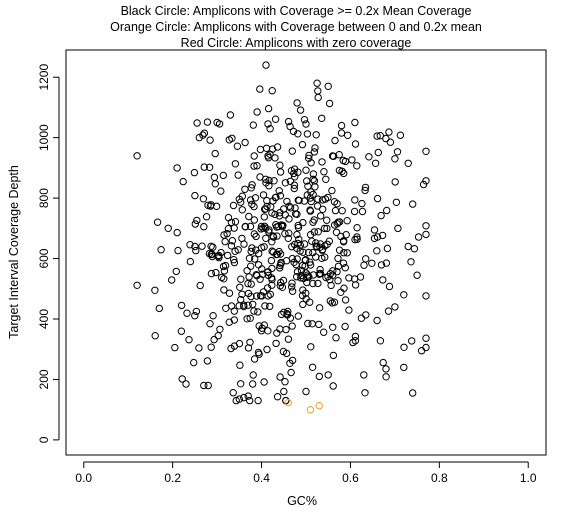 This screenshot has height=513, width=566. I want to click on y-axis: 0 200 400 600 800 1000 1200, so click(48, 253).